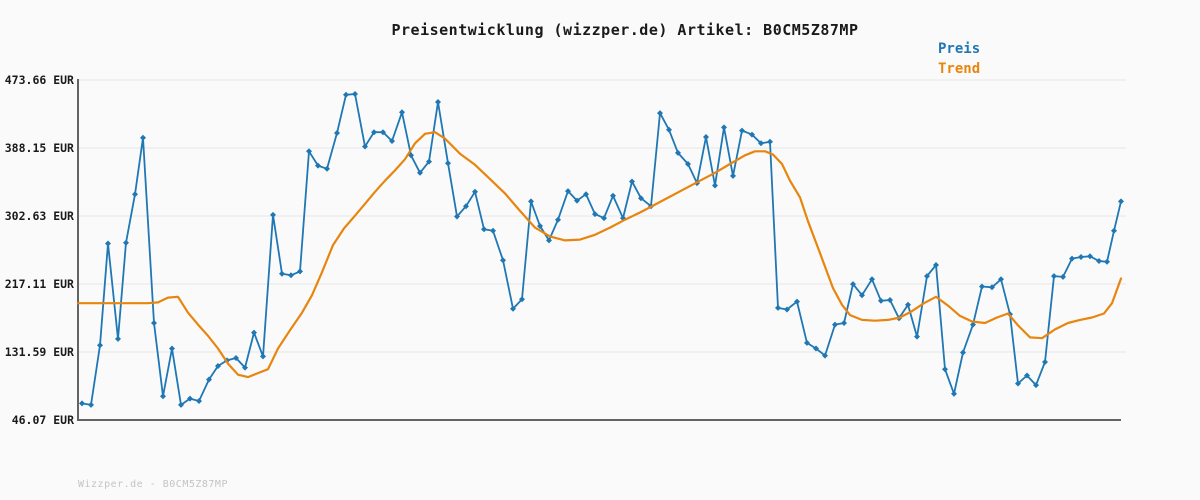 The height and width of the screenshot is (500, 1200). Describe the element at coordinates (39, 80) in the screenshot. I see `y-tick-label: 473.66 EUR` at that location.